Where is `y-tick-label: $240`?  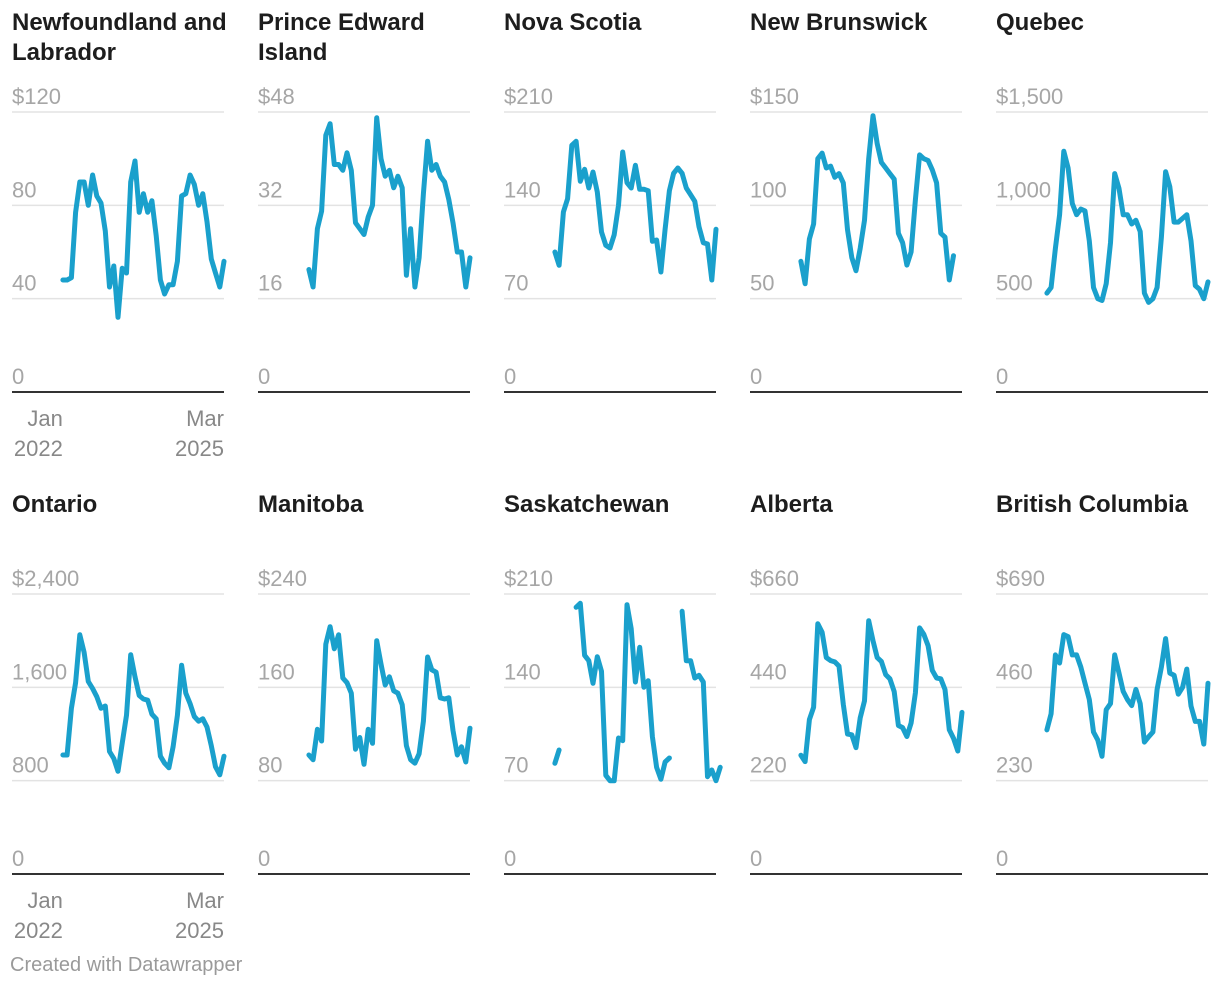 y-tick-label: $240 is located at coordinates (282, 578).